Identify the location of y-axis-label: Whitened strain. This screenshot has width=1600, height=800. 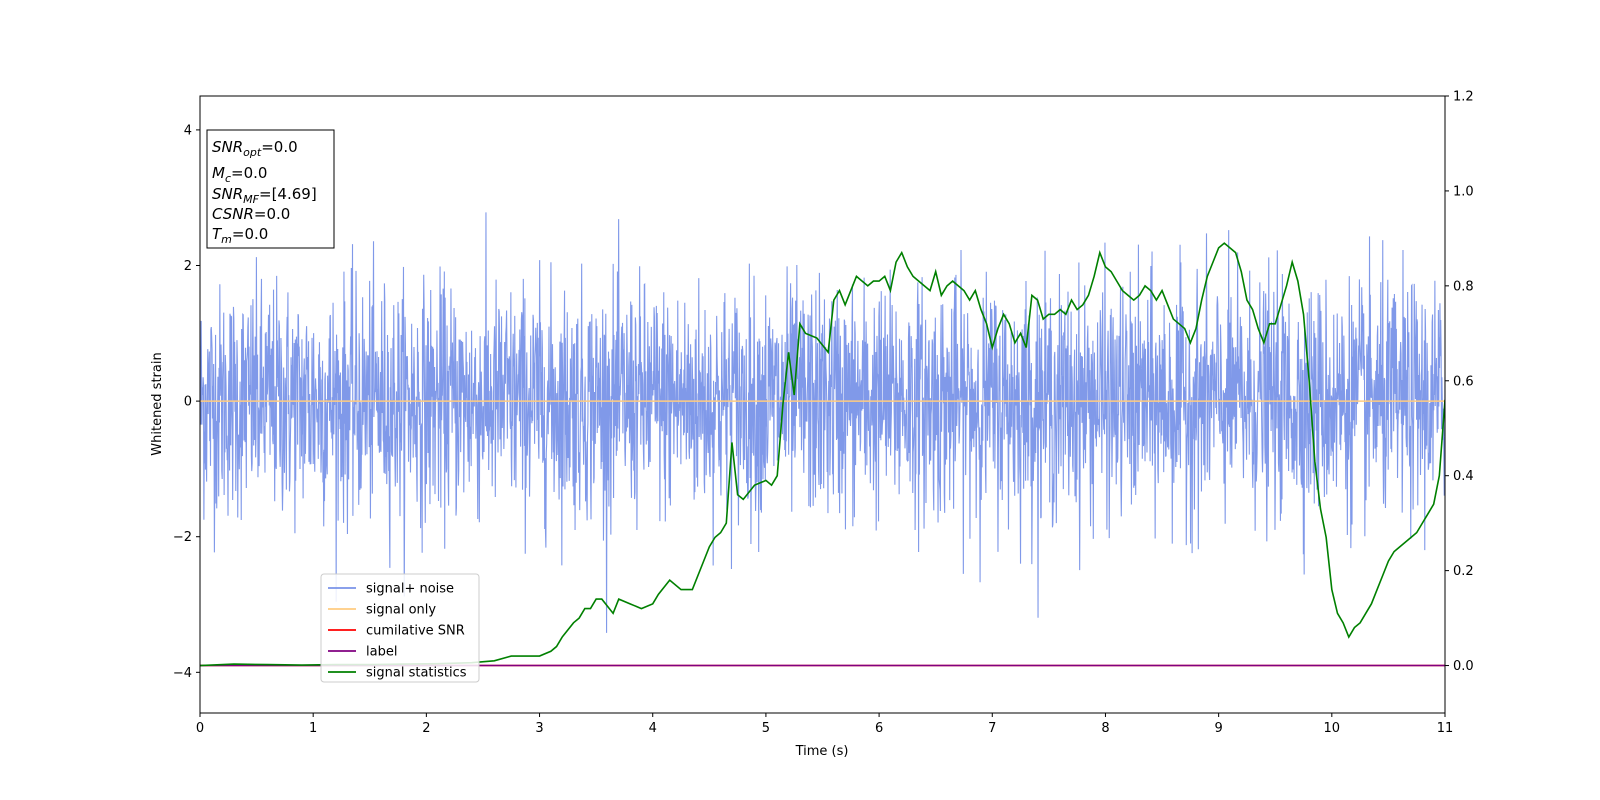
(157, 403).